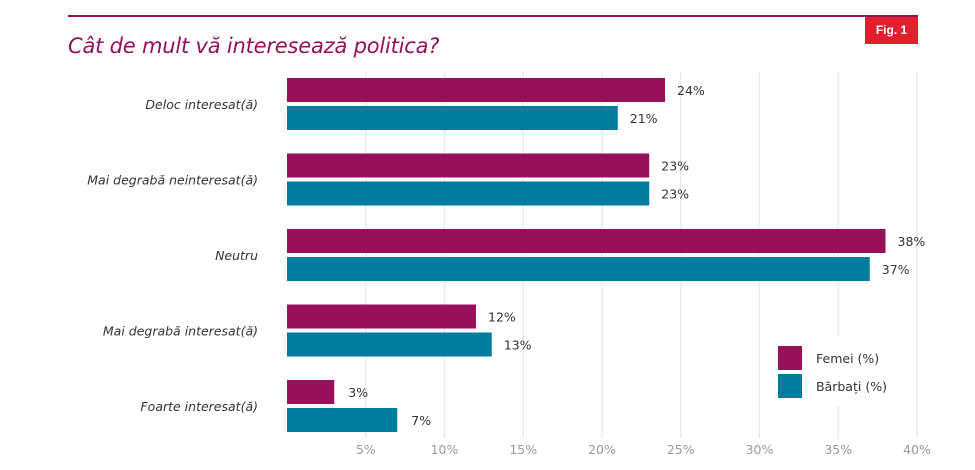 The image size is (975, 470). What do you see at coordinates (452, 118) in the screenshot?
I see `bar-barbati-deloc-interesat-a` at bounding box center [452, 118].